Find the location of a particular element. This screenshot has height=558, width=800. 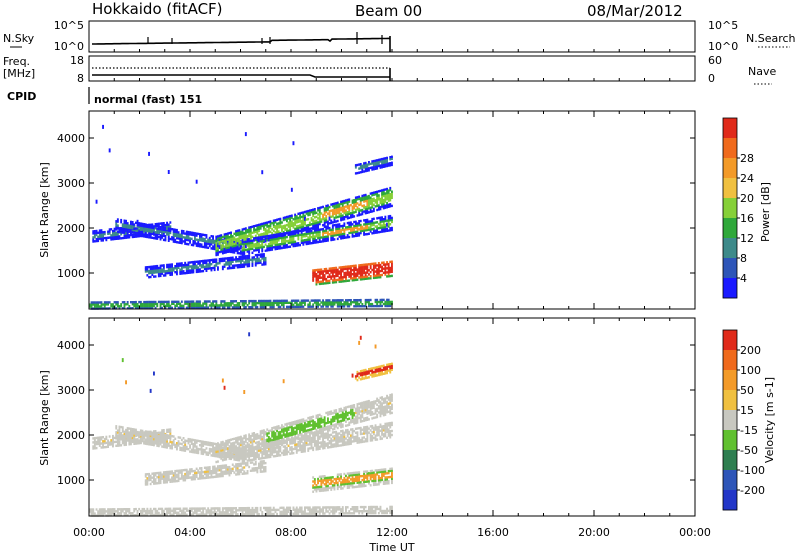

freq-panel: Freq. [MHz] 18 8 60 0 Nave is located at coordinates (389, 69).